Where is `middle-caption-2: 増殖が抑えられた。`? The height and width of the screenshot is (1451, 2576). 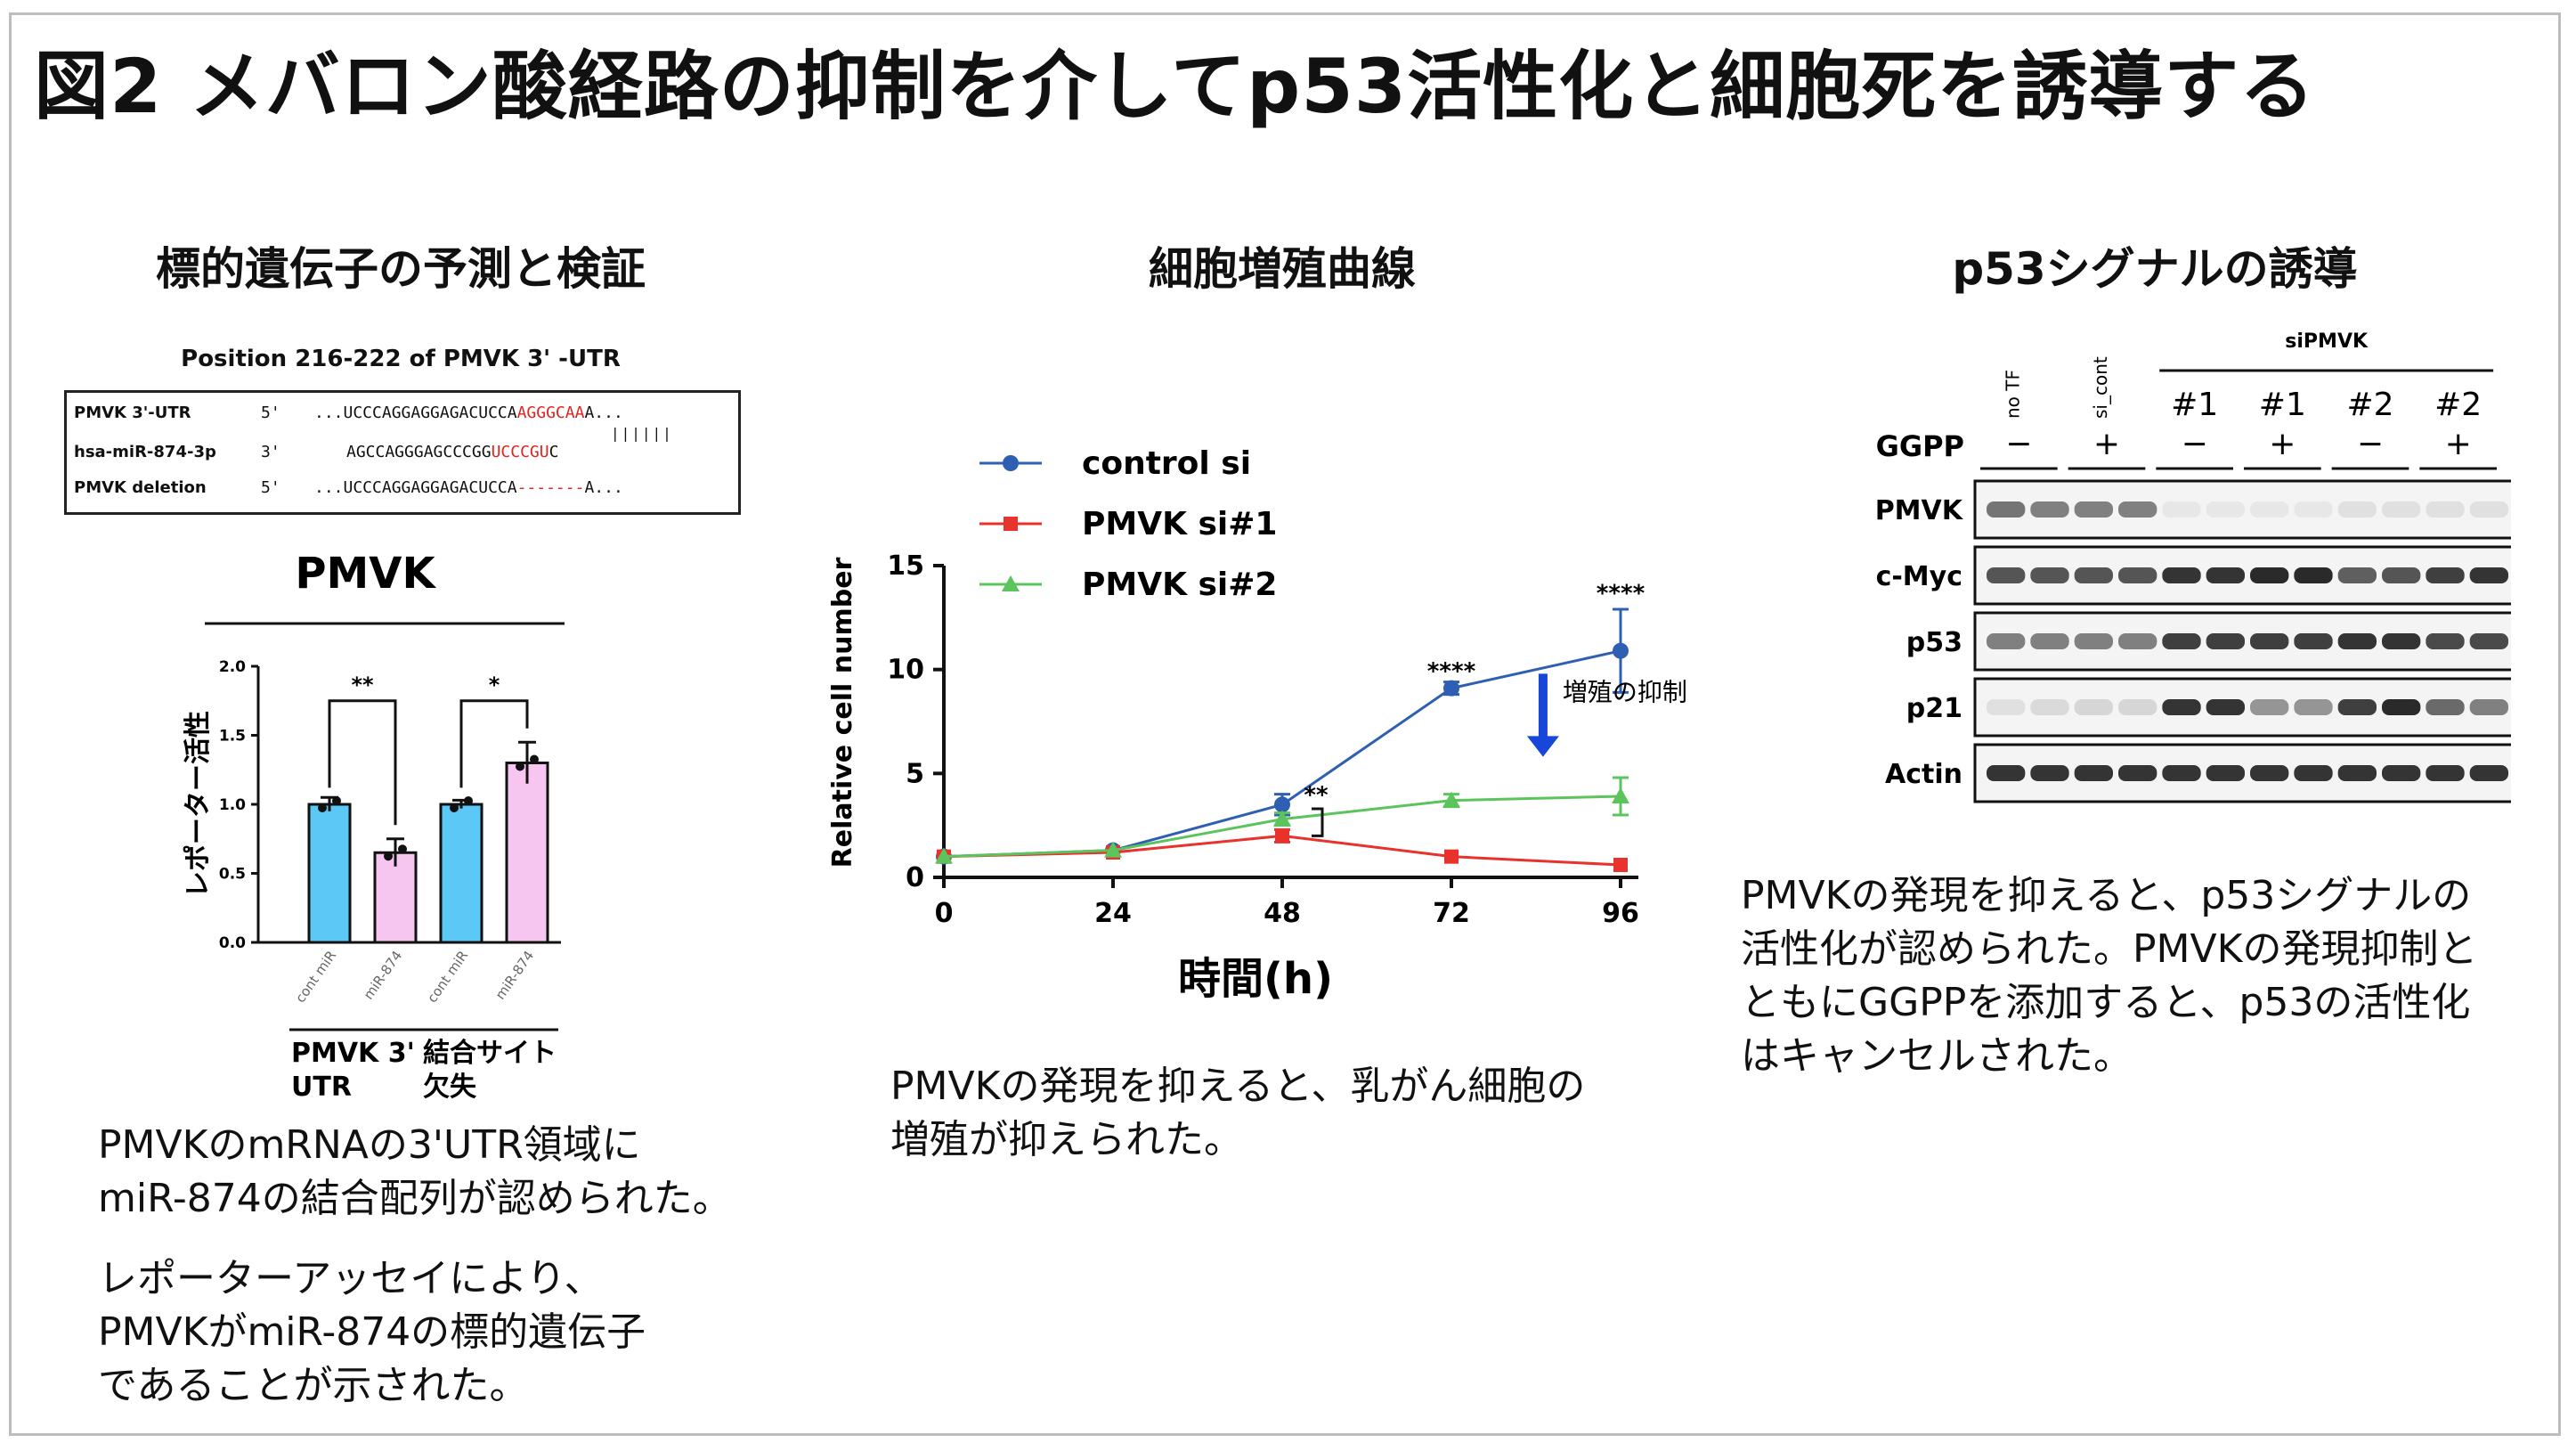
middle-caption-2: 増殖が抑えられた。 is located at coordinates (1066, 1139).